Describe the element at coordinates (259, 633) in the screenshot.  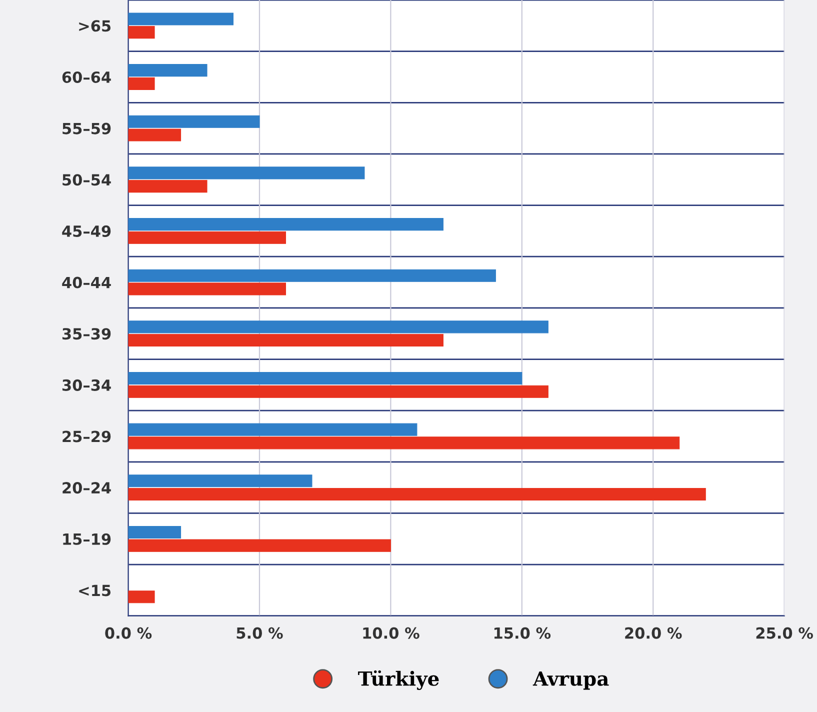
I see `x-tick-label: 5.0 %` at that location.